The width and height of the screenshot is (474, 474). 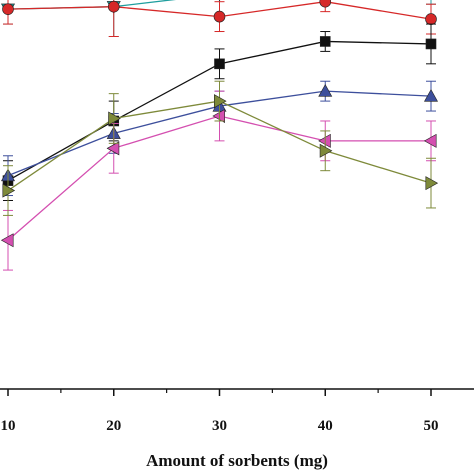 I want to click on x-tick-label: 40, so click(x=325, y=426).